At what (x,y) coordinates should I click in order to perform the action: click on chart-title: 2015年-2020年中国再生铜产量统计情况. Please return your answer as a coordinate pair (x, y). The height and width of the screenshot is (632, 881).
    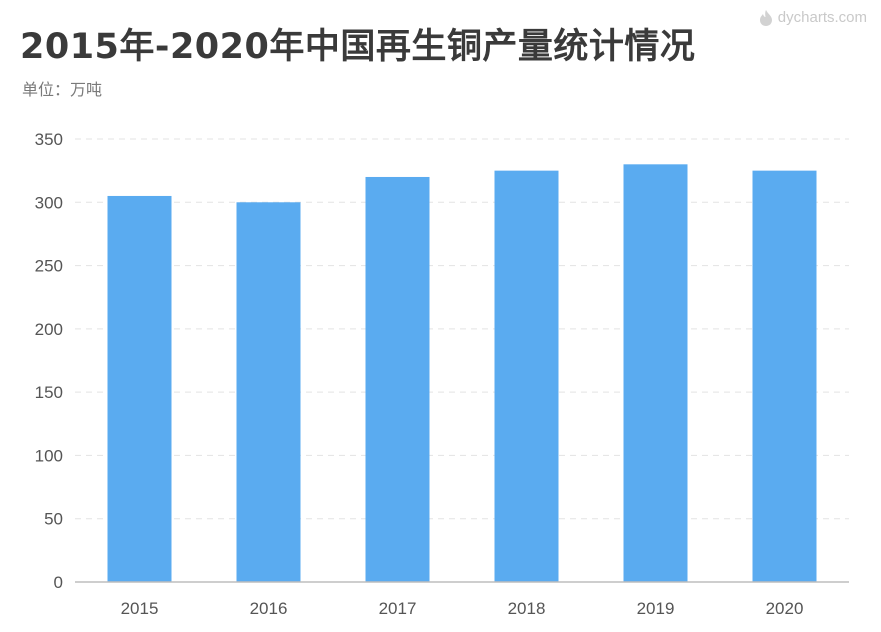
    Looking at the image, I should click on (358, 47).